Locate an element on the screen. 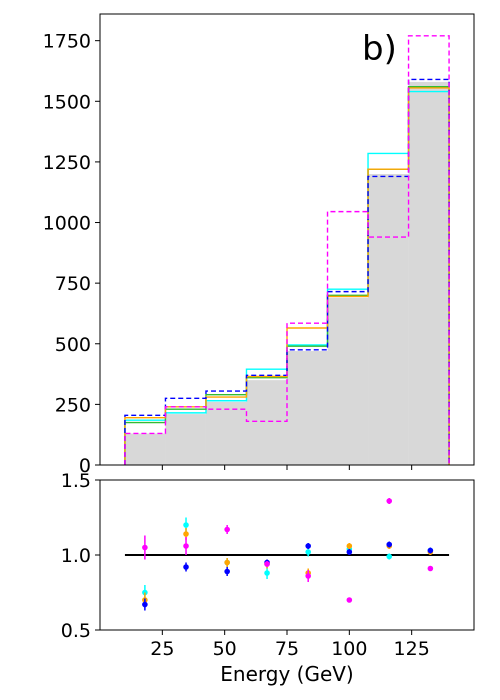 The height and width of the screenshot is (700, 500). x-tick-label: 125 is located at coordinates (412, 649).